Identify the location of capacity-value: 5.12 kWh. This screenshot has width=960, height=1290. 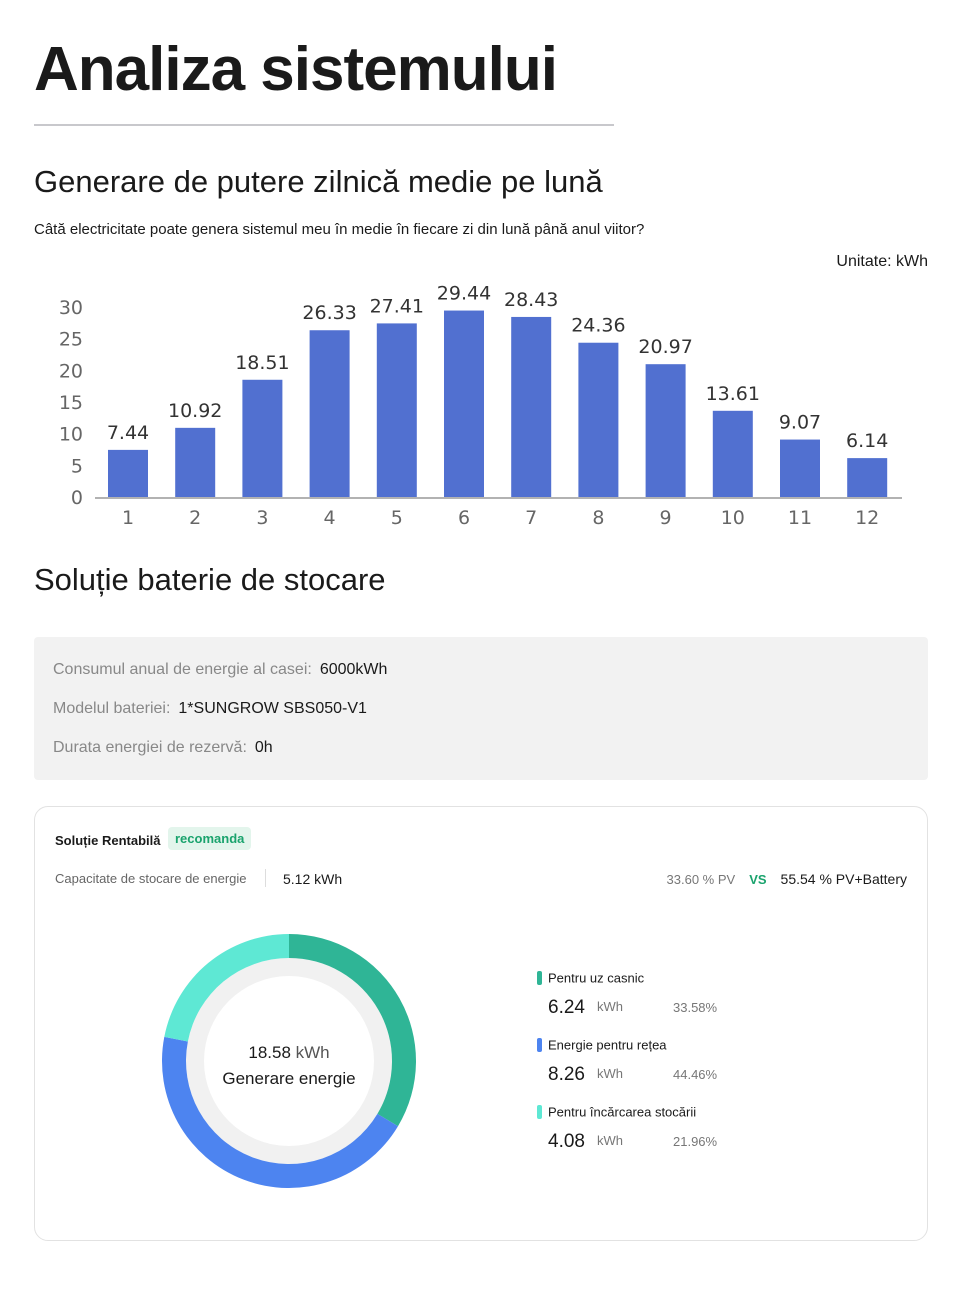
(313, 879).